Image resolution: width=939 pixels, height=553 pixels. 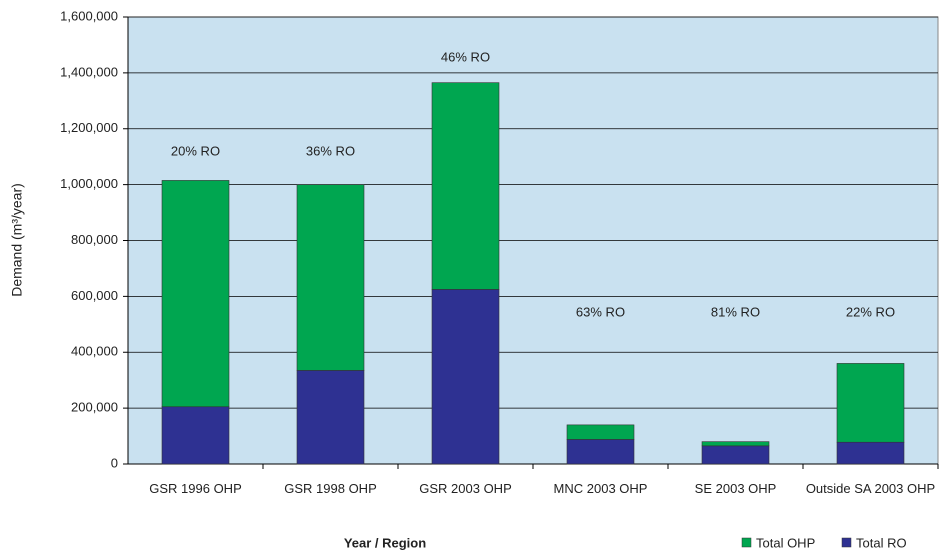 I want to click on y-tick-label: 1,400,000, so click(x=89, y=71).